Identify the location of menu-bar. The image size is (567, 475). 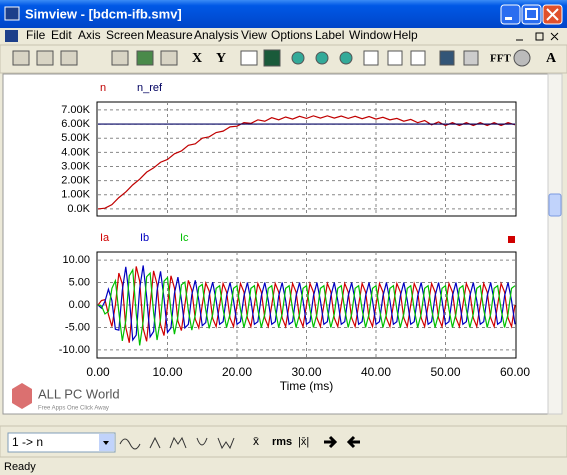
(283, 36).